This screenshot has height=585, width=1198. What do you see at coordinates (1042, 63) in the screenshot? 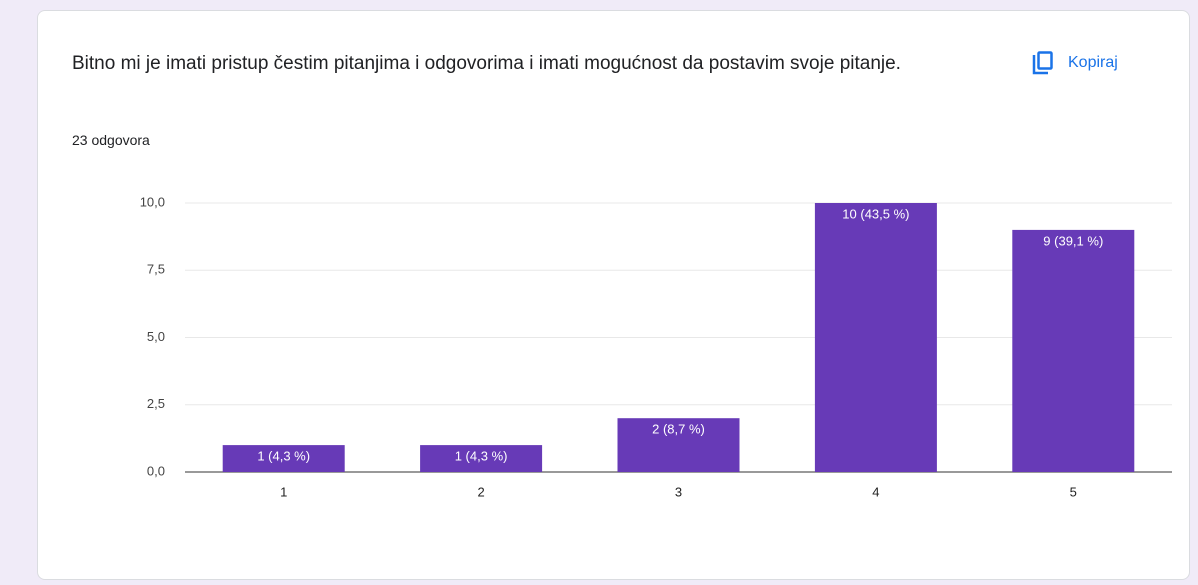
I see `copy-icon` at bounding box center [1042, 63].